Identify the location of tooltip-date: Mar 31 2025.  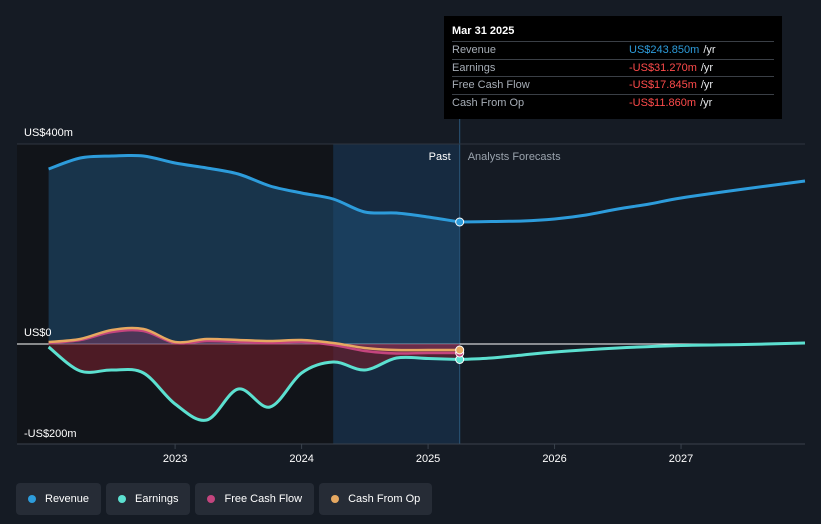
(483, 31).